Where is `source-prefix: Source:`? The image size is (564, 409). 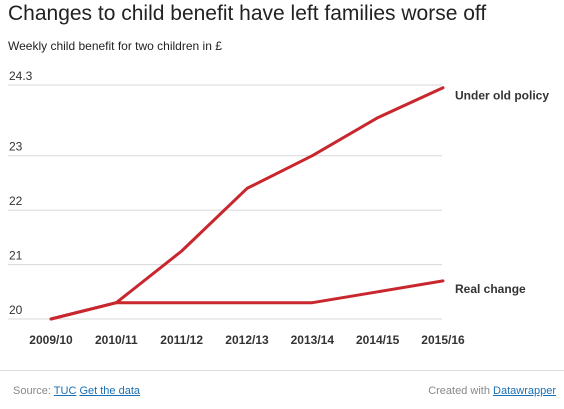 source-prefix: Source: is located at coordinates (32, 391).